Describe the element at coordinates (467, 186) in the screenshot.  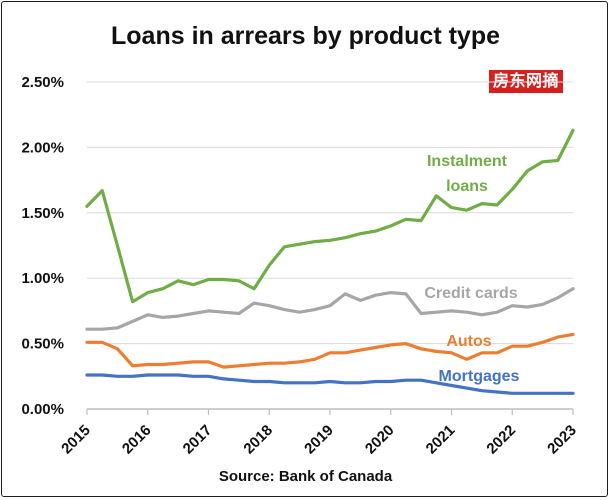
I see `series-label-instalment-loans: loans` at that location.